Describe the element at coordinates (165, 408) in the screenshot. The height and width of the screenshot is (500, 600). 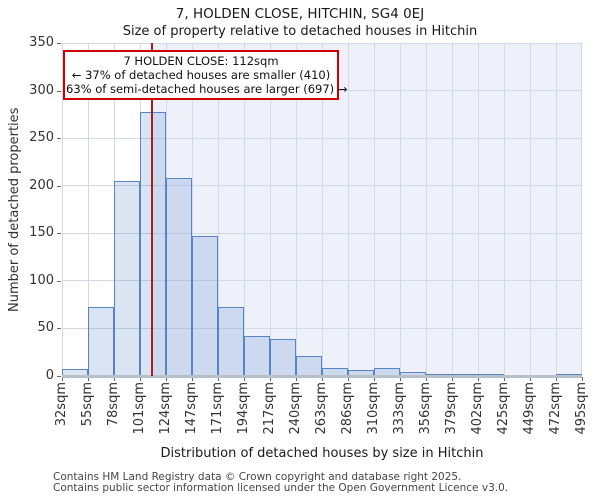
I see `x-tick-label: 124sqm` at that location.